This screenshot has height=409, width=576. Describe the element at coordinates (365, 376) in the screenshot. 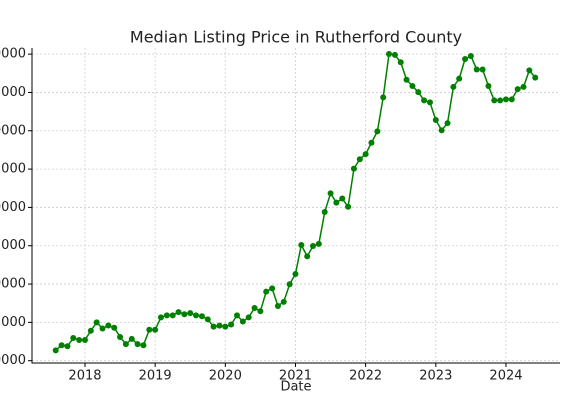

I see `x-tick-label: 2022` at that location.